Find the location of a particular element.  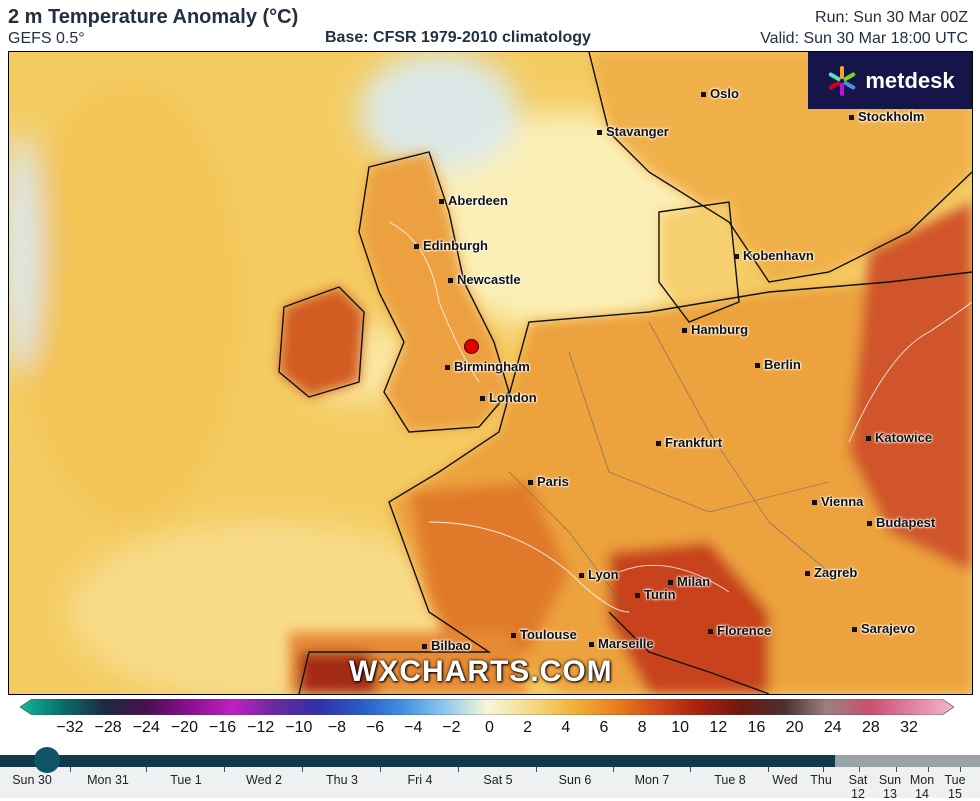

timeline-day-label: Wed 2 is located at coordinates (264, 780).